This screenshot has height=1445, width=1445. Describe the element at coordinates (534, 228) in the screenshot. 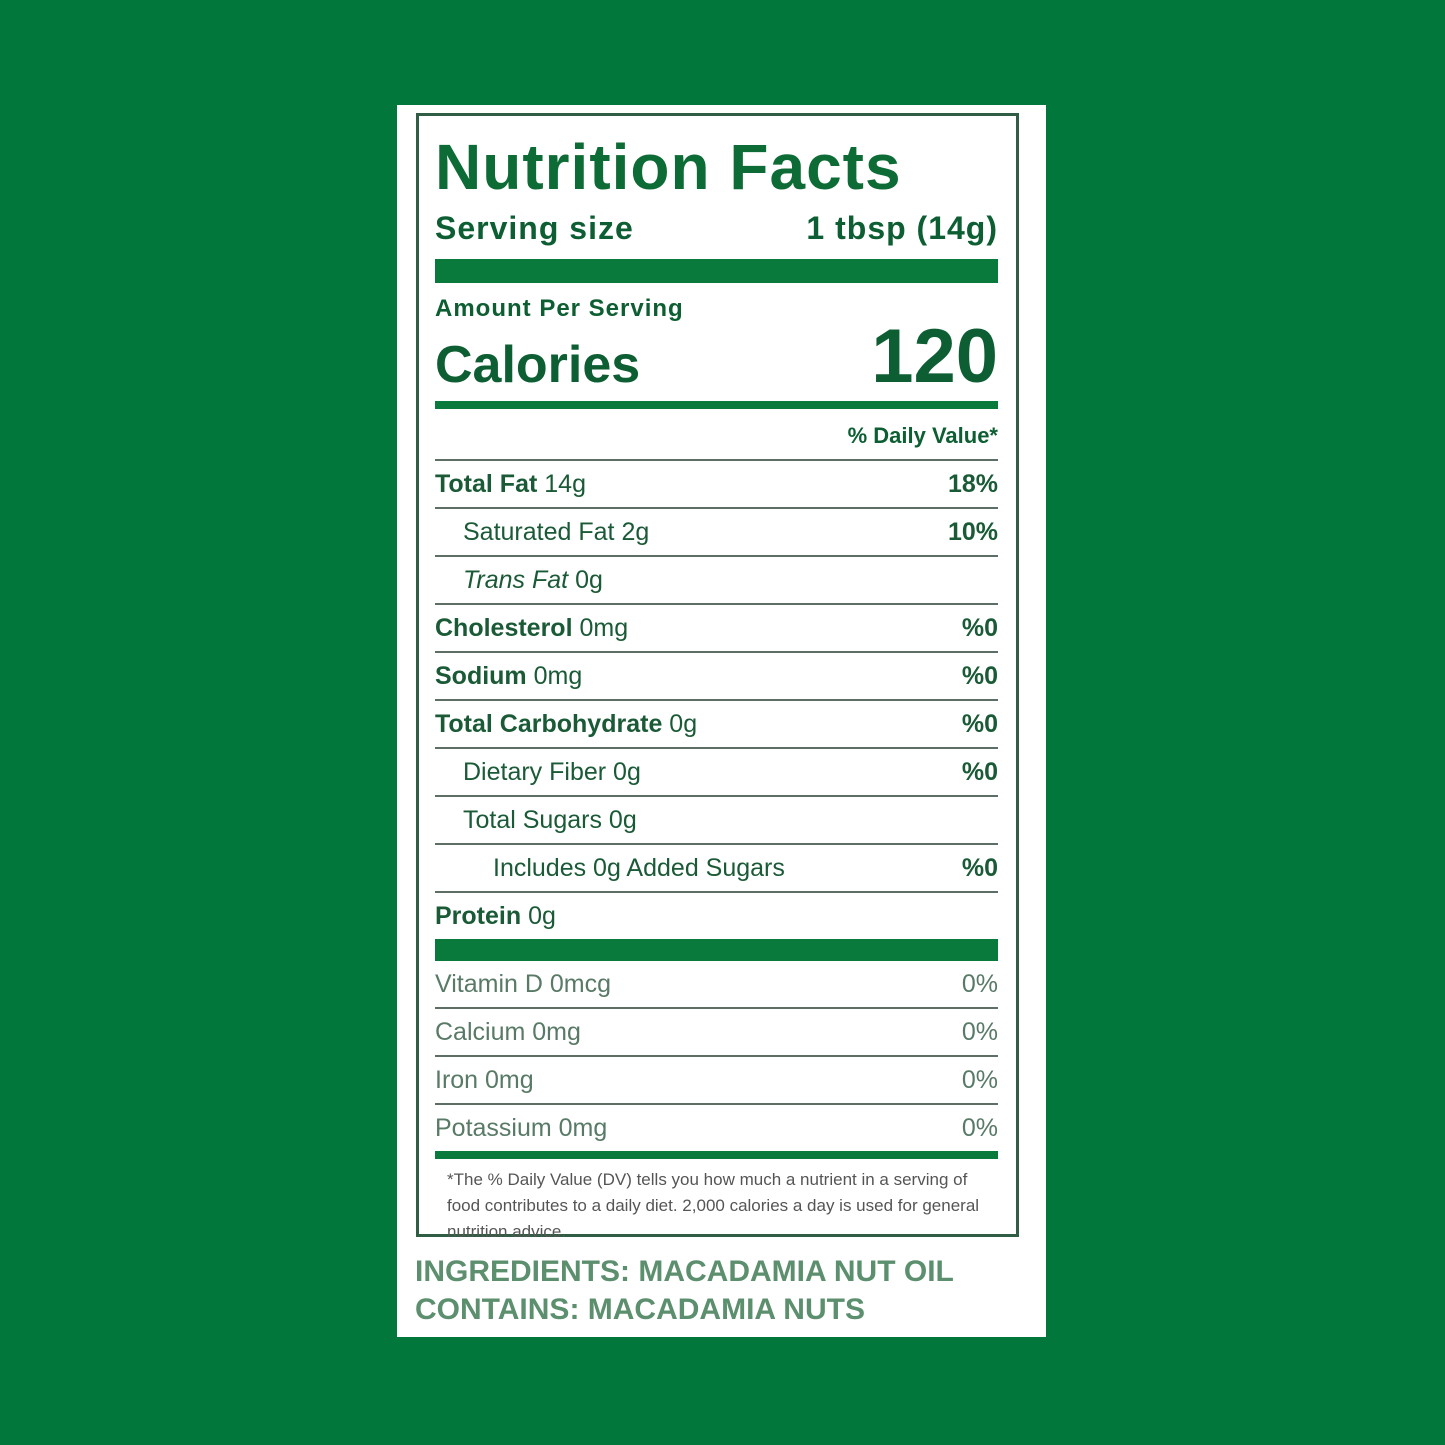

I see `serving-size-label: Serving size` at that location.